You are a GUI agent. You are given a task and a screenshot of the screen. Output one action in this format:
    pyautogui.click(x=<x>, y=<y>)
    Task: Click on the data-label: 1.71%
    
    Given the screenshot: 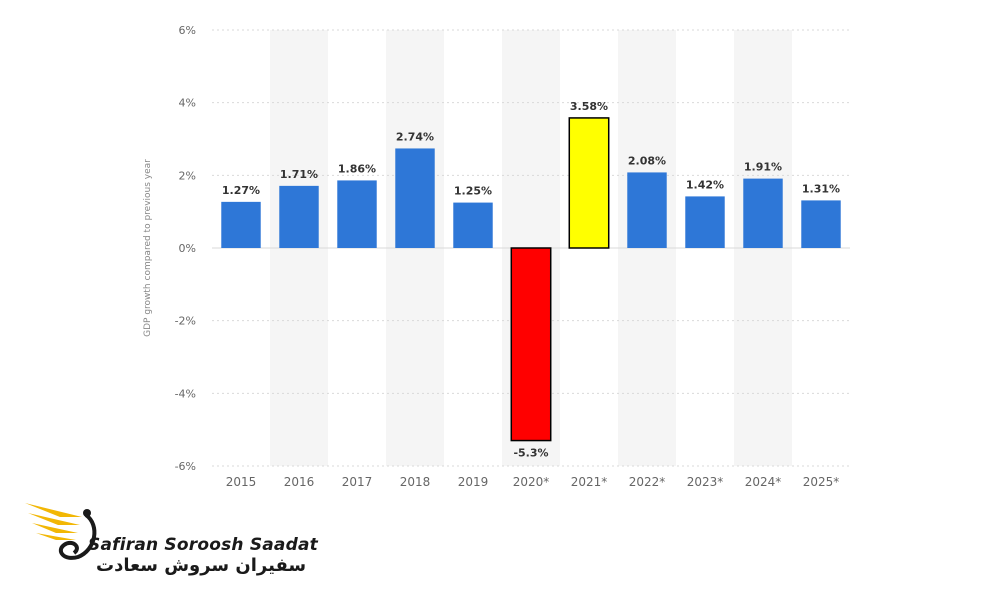 What is the action you would take?
    pyautogui.click(x=299, y=174)
    